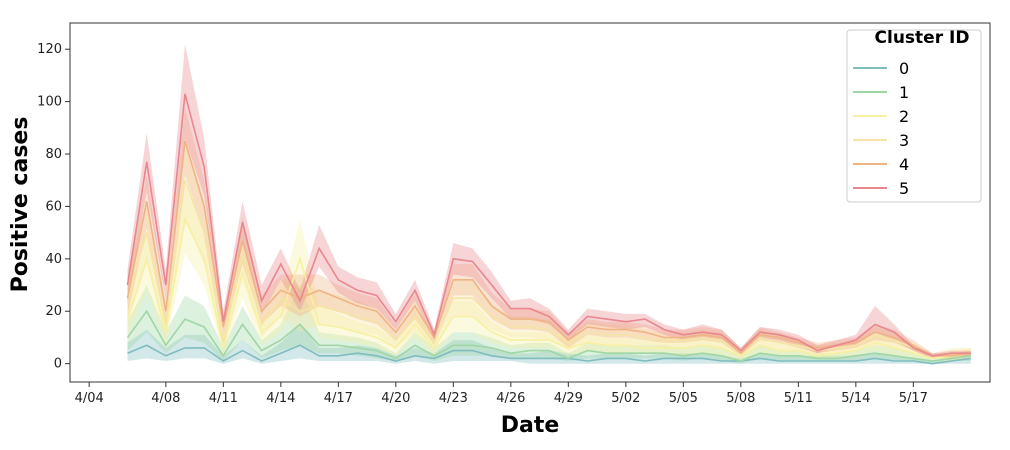 This screenshot has height=450, width=1010. What do you see at coordinates (568, 398) in the screenshot?
I see `x-tick-label: 4/29` at bounding box center [568, 398].